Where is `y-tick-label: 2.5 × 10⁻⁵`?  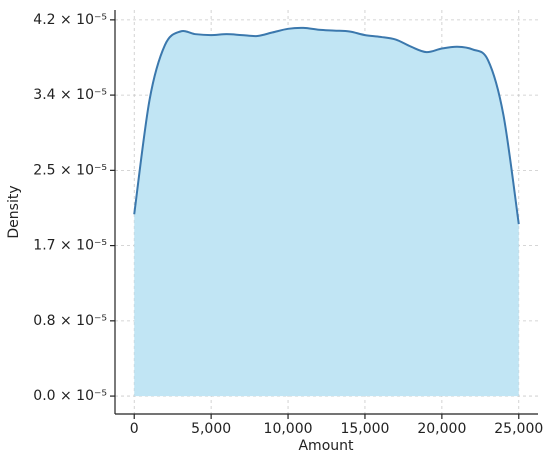 y-tick-label: 2.5 × 10⁻⁵ is located at coordinates (70, 170).